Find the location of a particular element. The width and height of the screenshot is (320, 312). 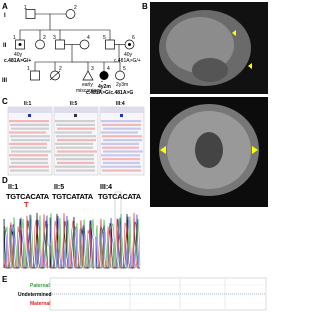

genotype-label: c.481A>G/c.481A>G is located at coordinates (109, 93).